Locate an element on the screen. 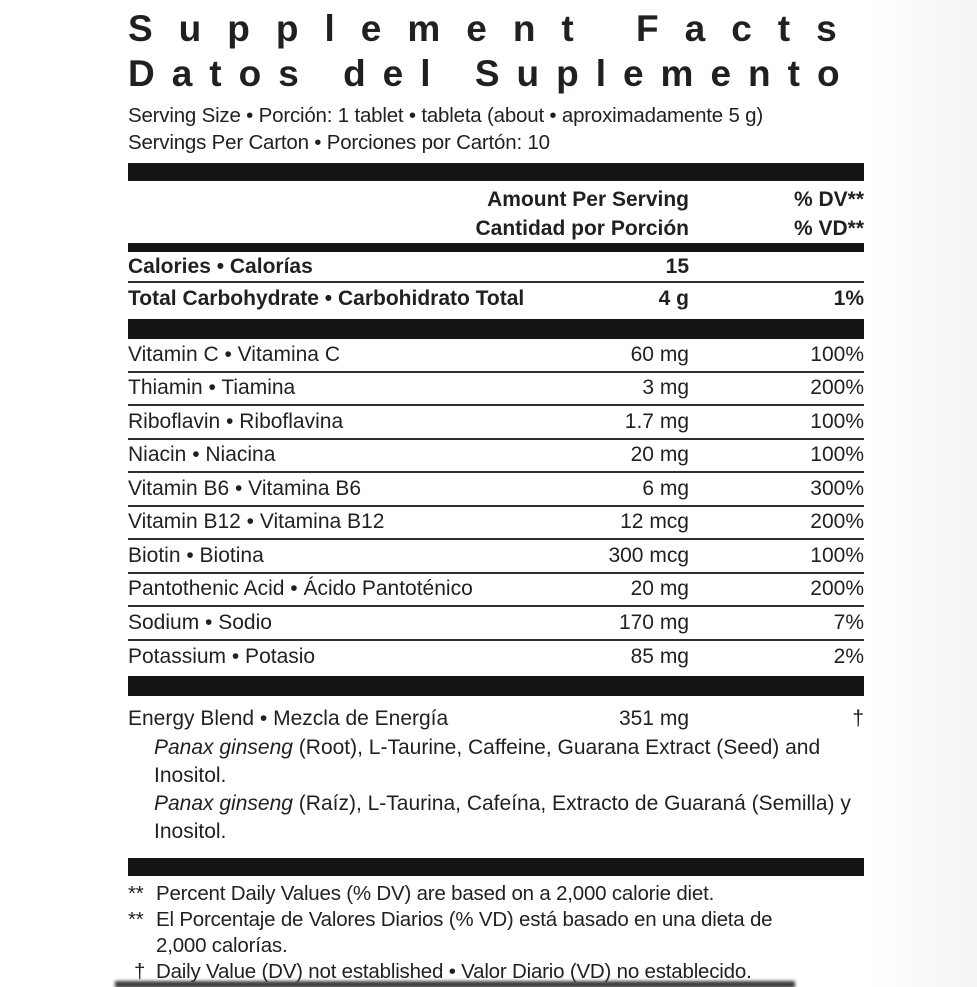 The height and width of the screenshot is (987, 977). column-header-dv-es: % VD** is located at coordinates (828, 228).